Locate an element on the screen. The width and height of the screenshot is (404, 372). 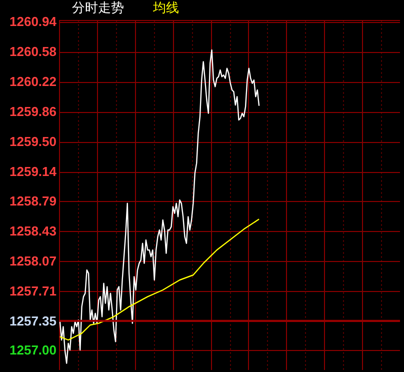
y-tick-label: 1260.58 is located at coordinates (33, 52).